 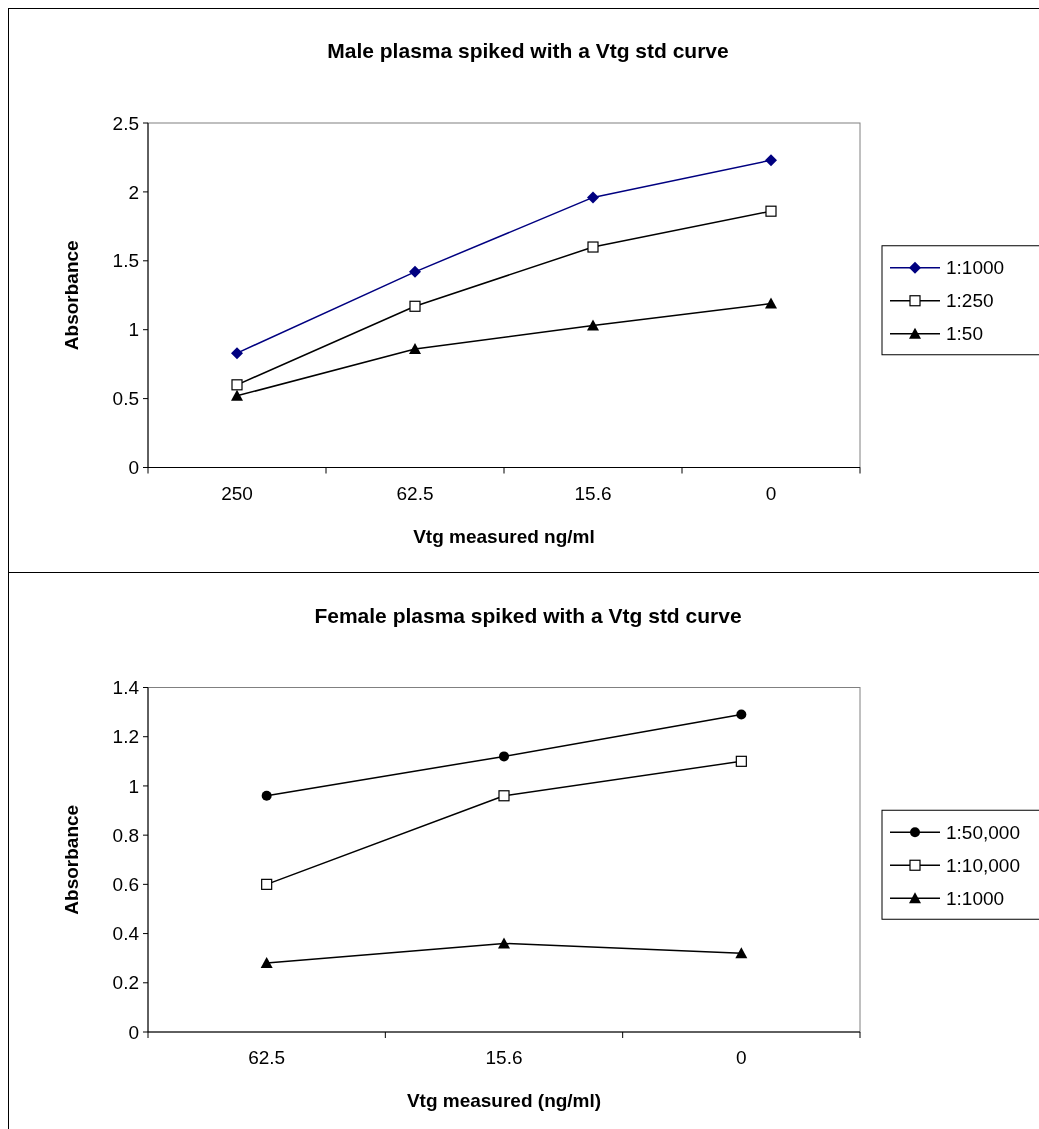 I want to click on y-tick-label: 1.2, so click(x=125, y=737).